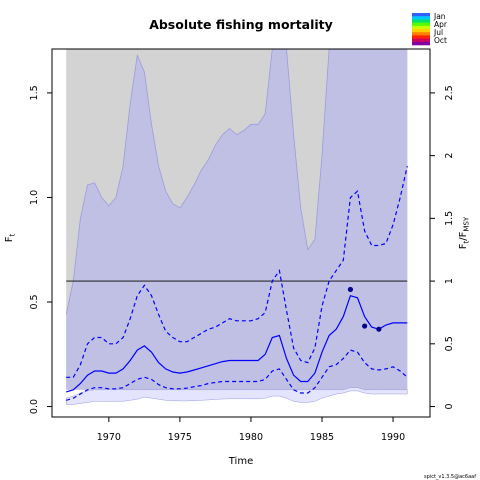 Image resolution: width=480 pixels, height=480 pixels. I want to click on legend-label: Oct, so click(440, 40).